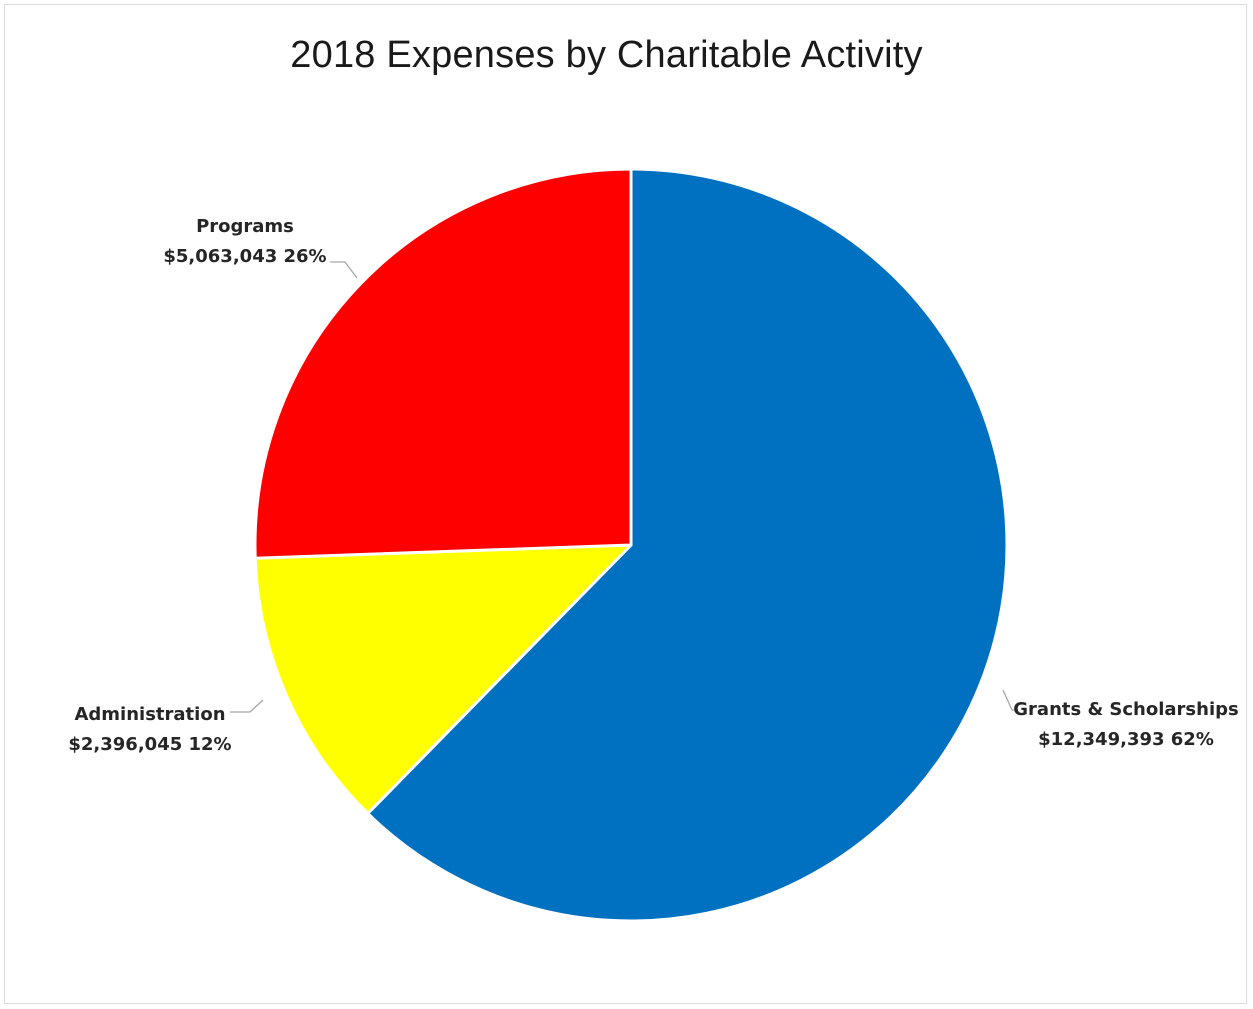  What do you see at coordinates (1010, 700) in the screenshot?
I see `leader-line-grants-and-scholarships` at bounding box center [1010, 700].